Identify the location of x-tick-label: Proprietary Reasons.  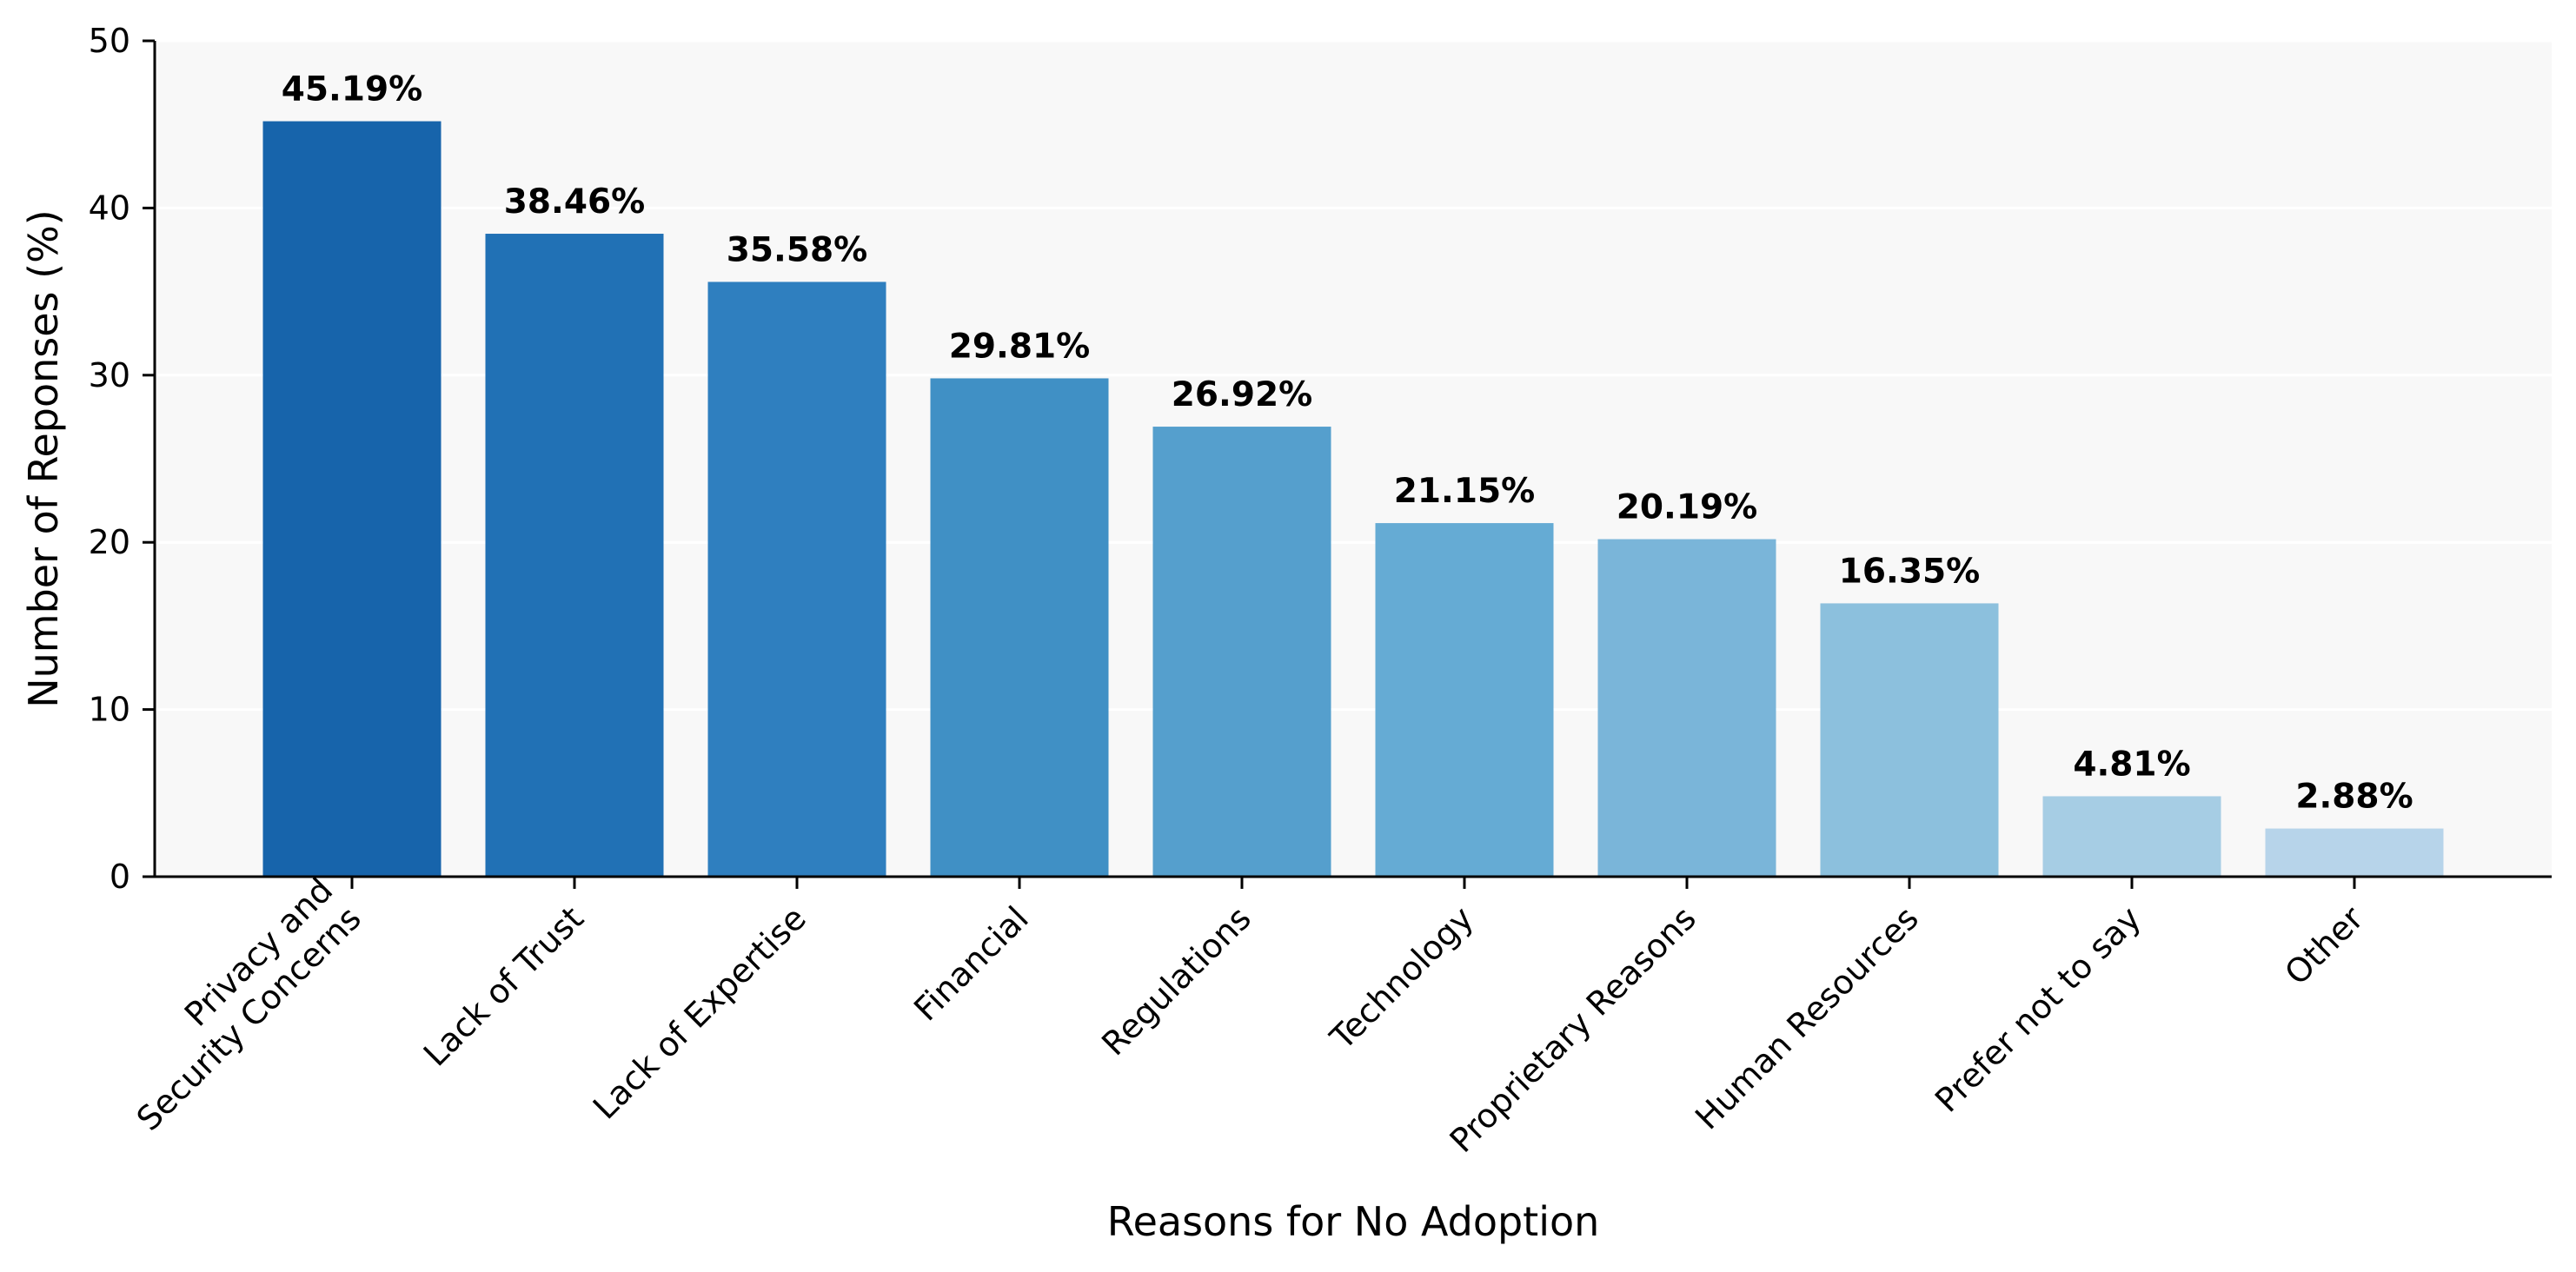
(1573, 1029).